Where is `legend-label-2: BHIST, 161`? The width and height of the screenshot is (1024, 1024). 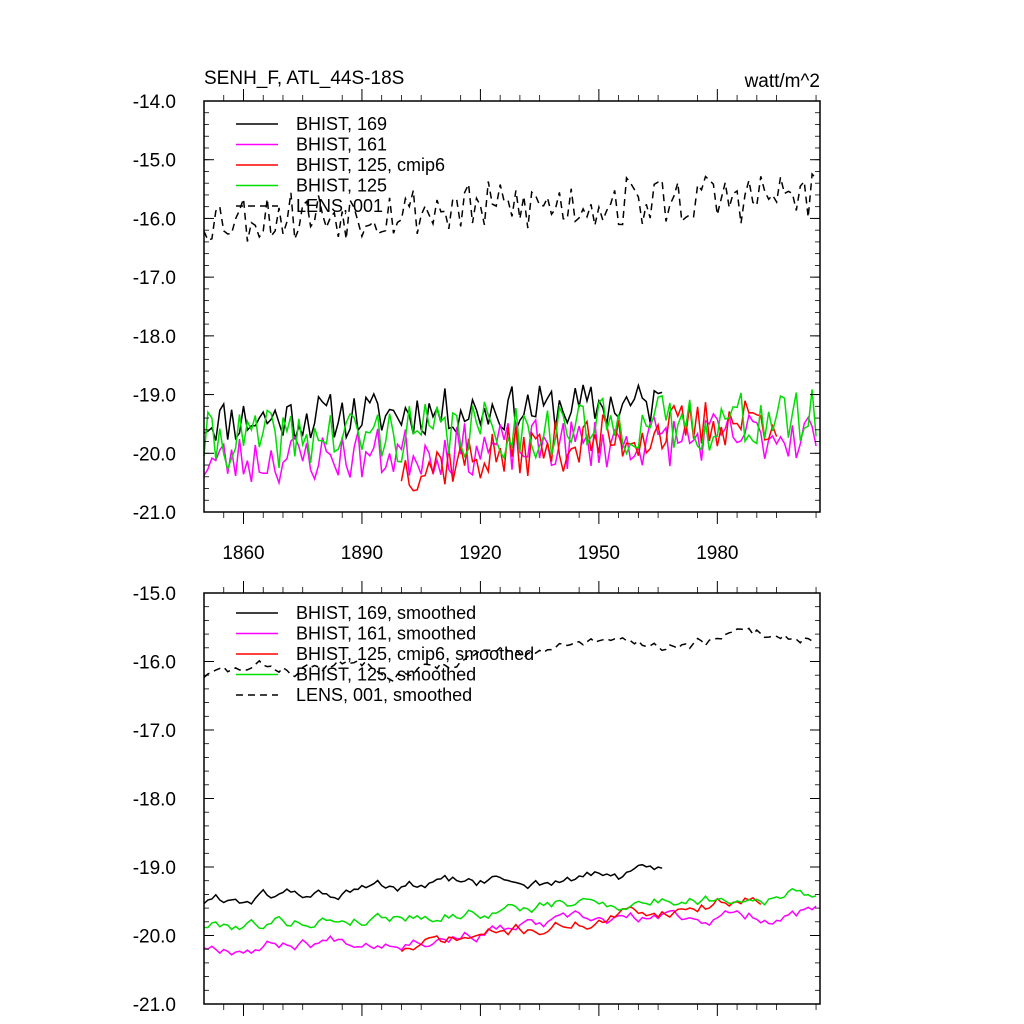
legend-label-2: BHIST, 161 is located at coordinates (341, 145).